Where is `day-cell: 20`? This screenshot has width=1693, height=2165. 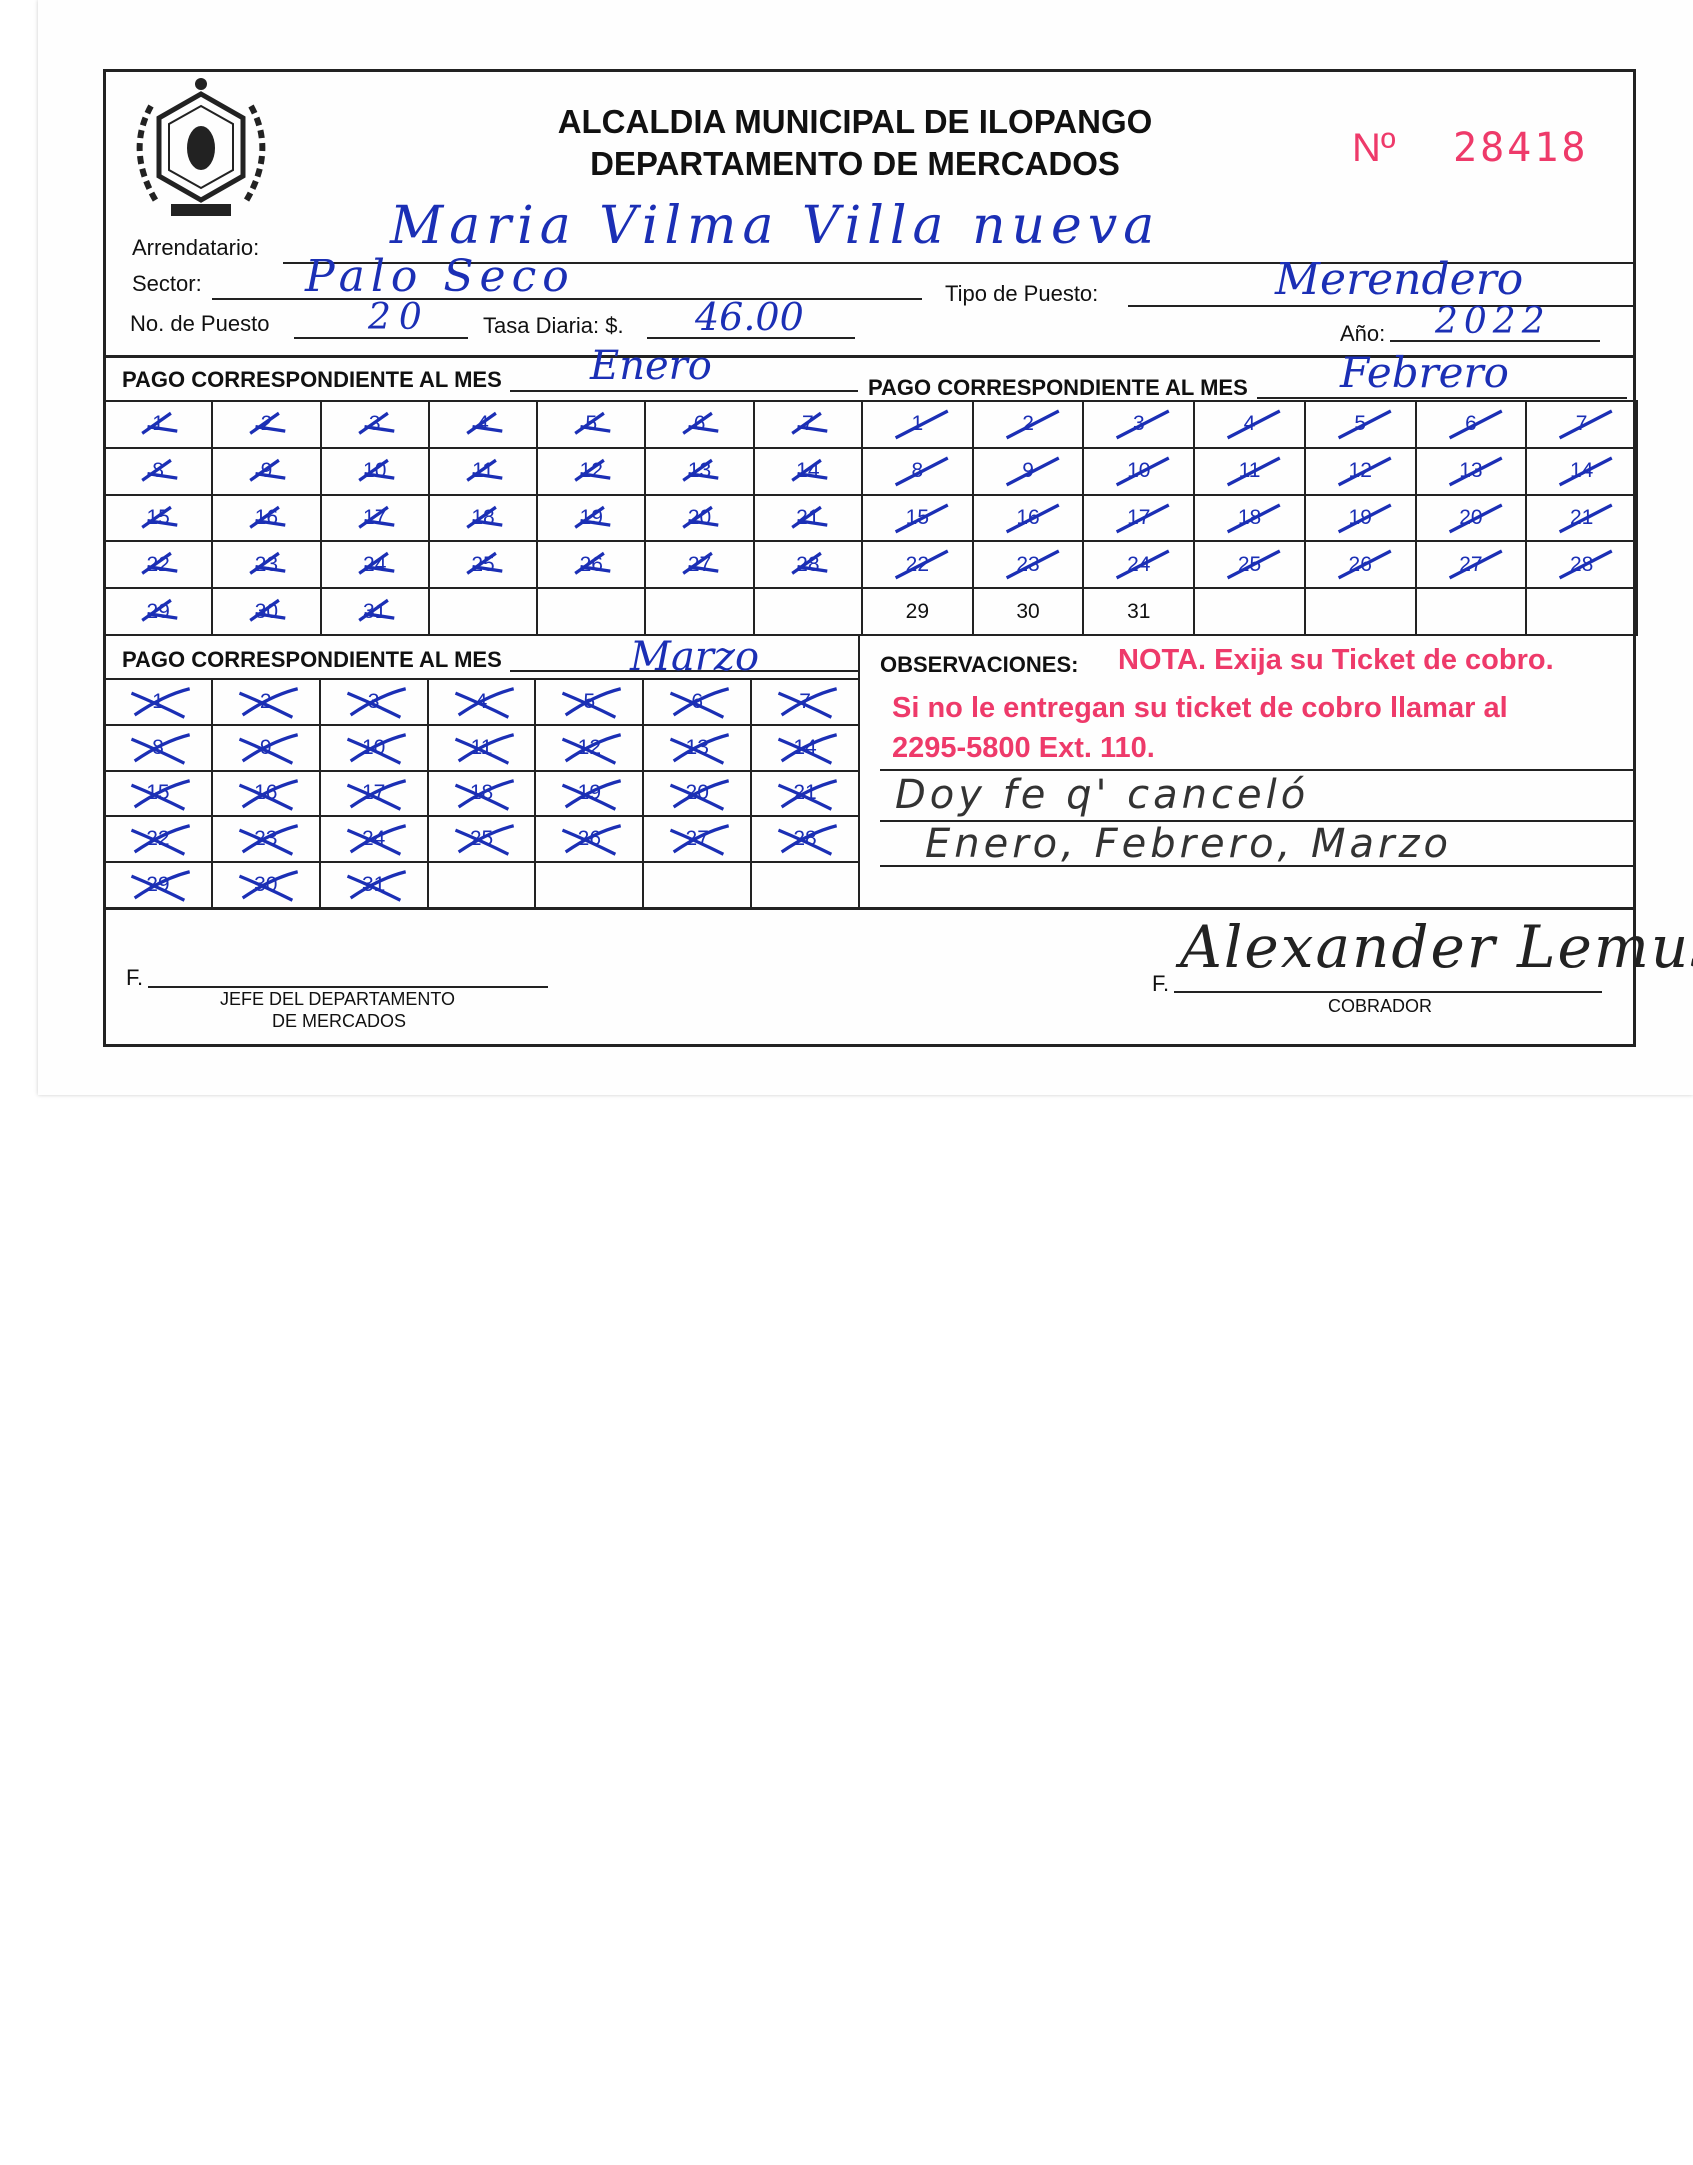 day-cell: 20 is located at coordinates (1472, 519).